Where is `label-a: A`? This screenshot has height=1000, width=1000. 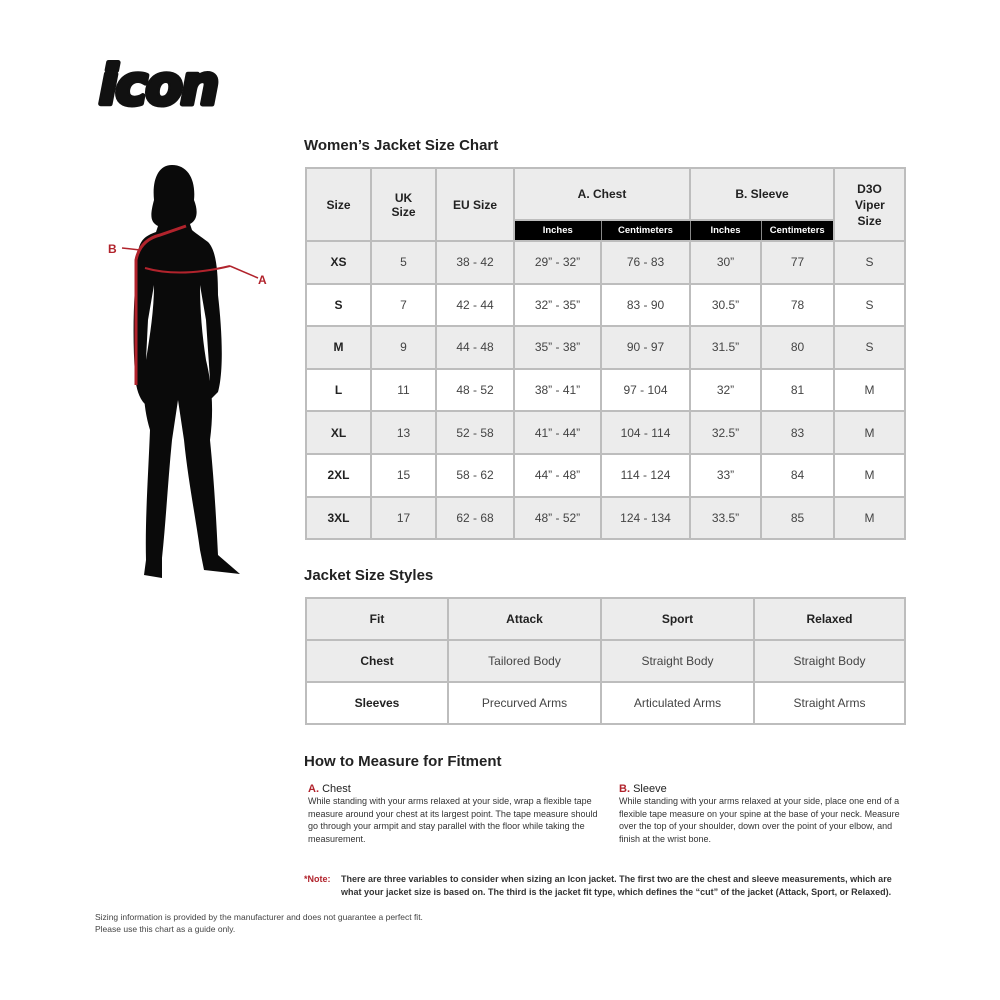 label-a: A is located at coordinates (262, 280).